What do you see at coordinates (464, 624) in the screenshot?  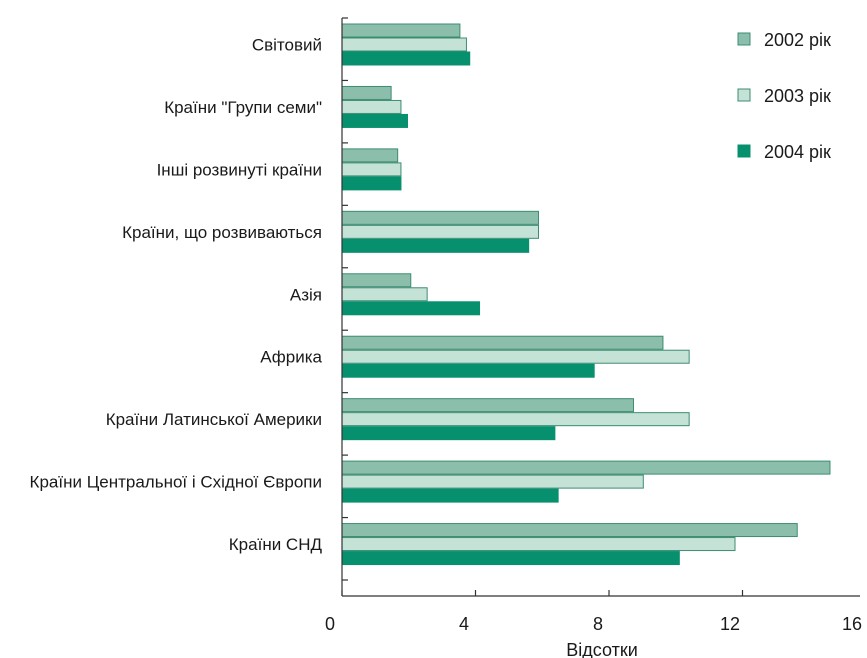 I see `x-tick-label: 4` at bounding box center [464, 624].